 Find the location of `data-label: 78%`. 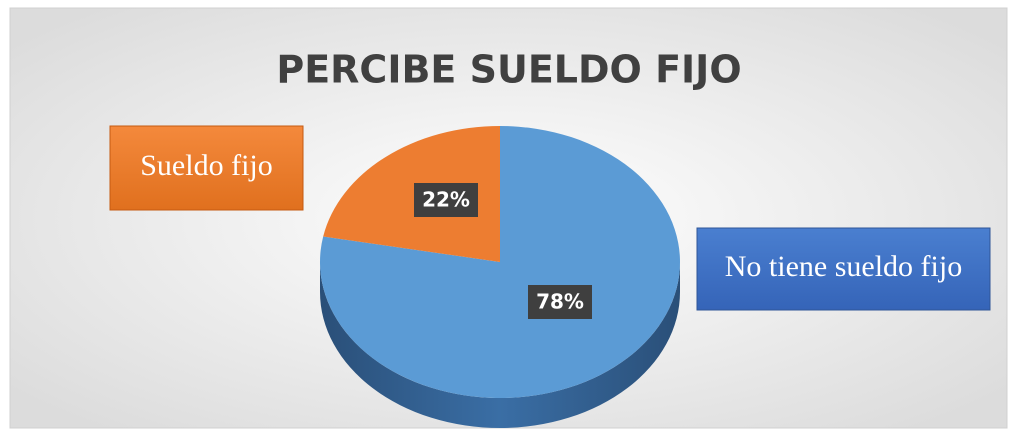

data-label: 78% is located at coordinates (560, 302).